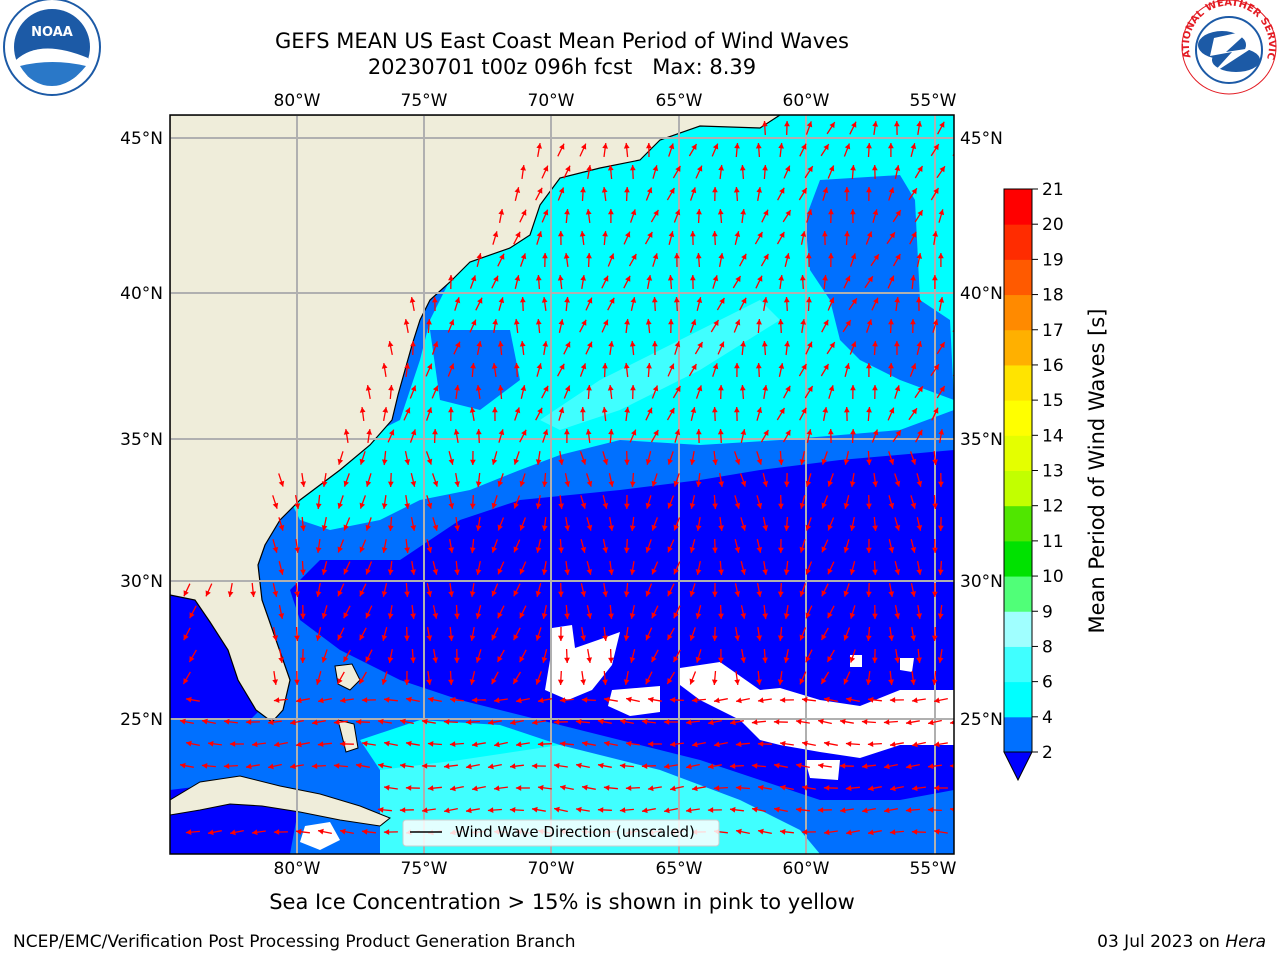 The image size is (1280, 960). I want to click on lon-label: 65°W, so click(679, 101).